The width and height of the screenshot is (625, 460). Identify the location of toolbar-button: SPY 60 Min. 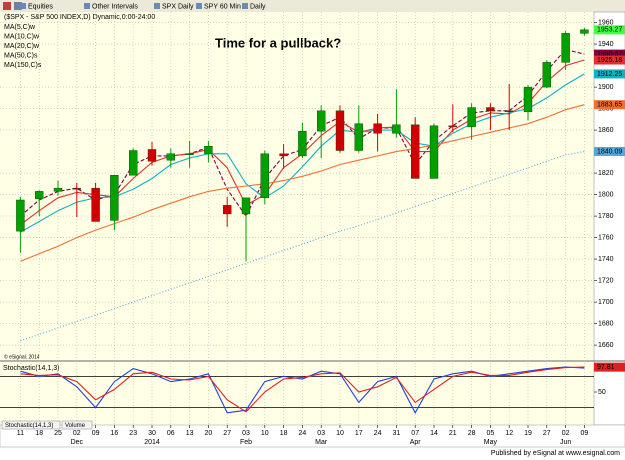
(222, 6).